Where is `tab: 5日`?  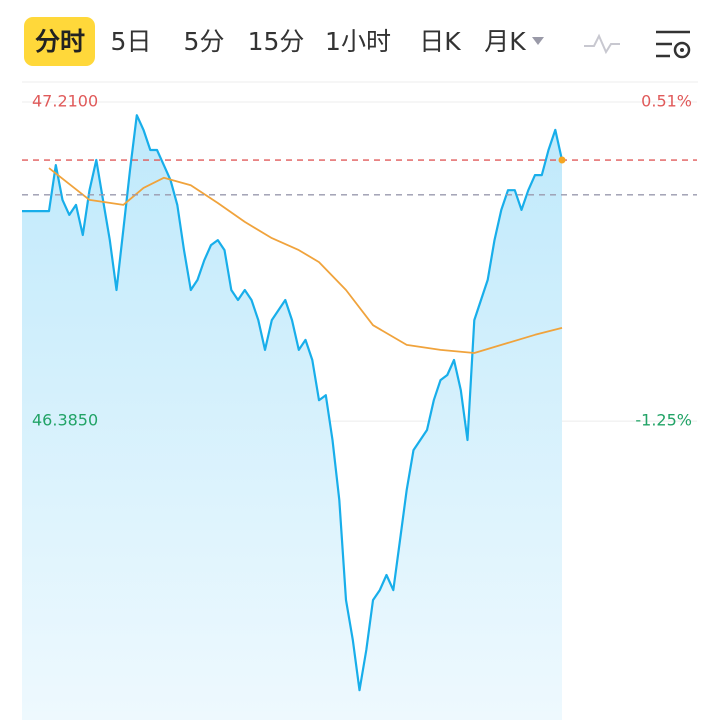
tab: 5日 is located at coordinates (131, 41).